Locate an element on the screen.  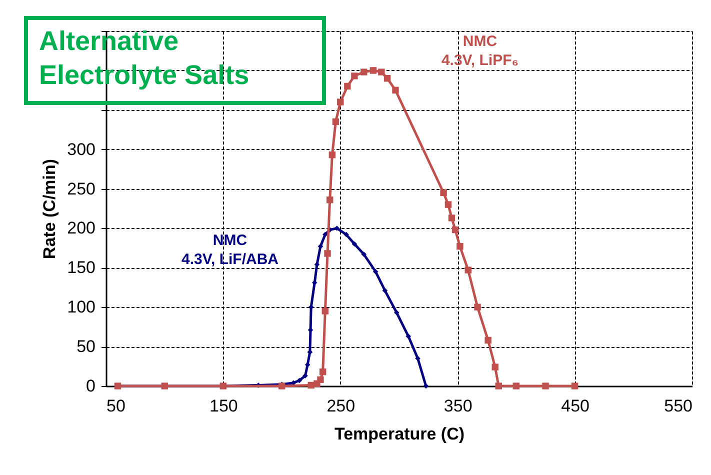
x-axis-title: Temperature (C) is located at coordinates (399, 434).